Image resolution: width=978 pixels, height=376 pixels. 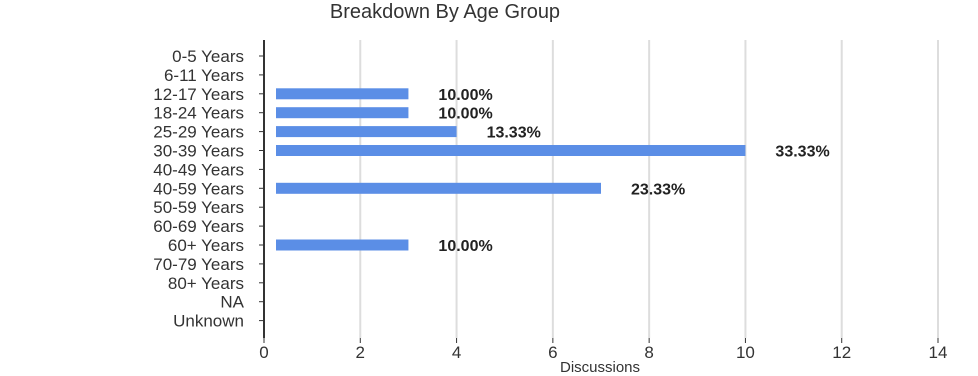 What do you see at coordinates (204, 75) in the screenshot?
I see `category-label: 6-11 Years` at bounding box center [204, 75].